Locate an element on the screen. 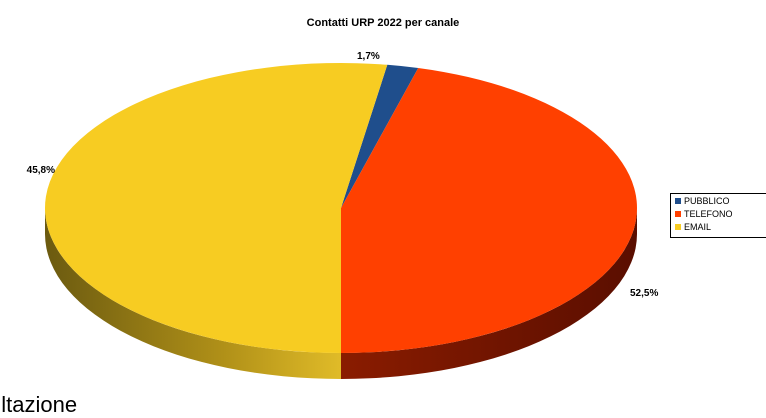  legend-label: TELEFONO is located at coordinates (708, 213).